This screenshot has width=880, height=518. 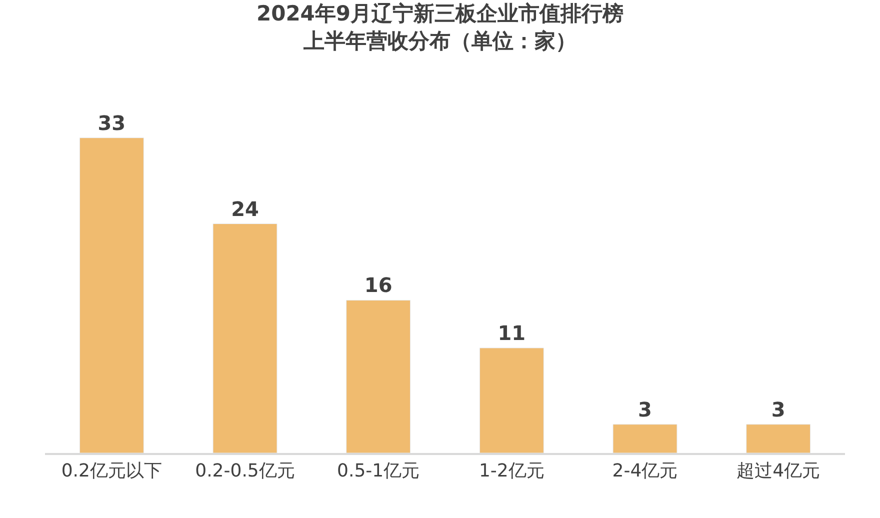 What do you see at coordinates (245, 471) in the screenshot?
I see `x-tick-label: 0.2-0.5亿元` at bounding box center [245, 471].